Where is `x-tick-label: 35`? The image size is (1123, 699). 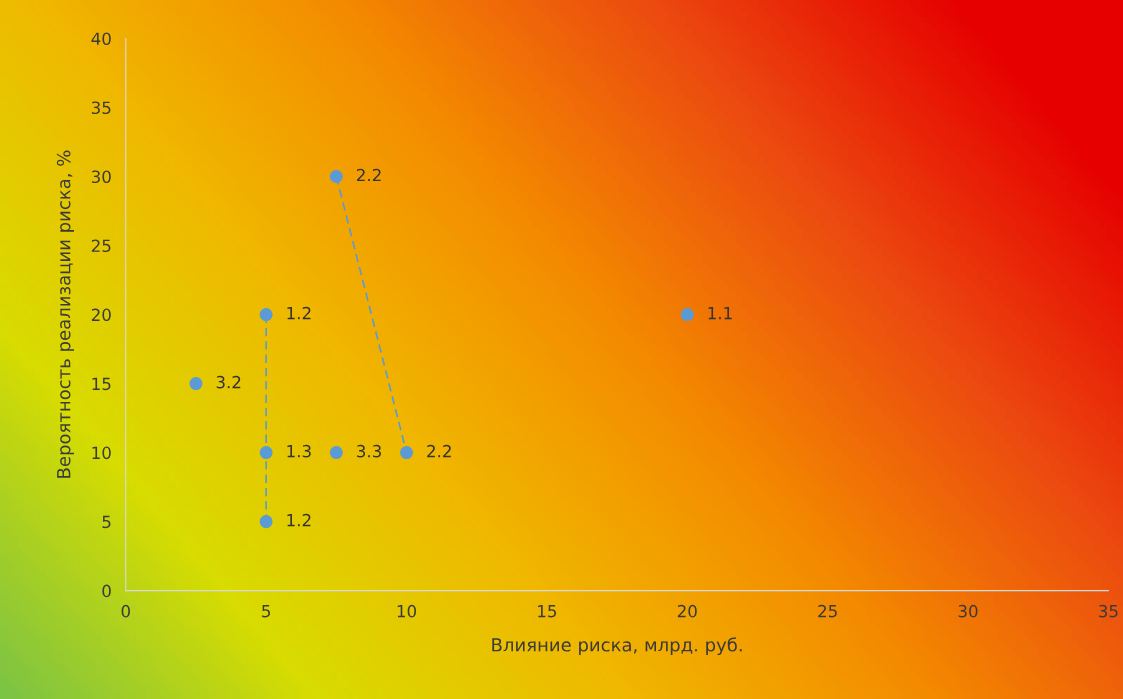
x-tick-label: 35 is located at coordinates (1108, 611).